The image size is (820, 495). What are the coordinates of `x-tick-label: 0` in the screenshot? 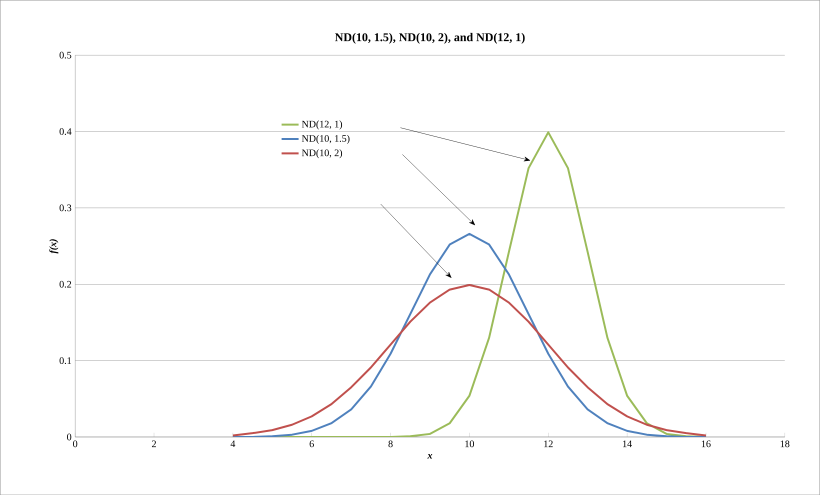 It's located at (75, 444).